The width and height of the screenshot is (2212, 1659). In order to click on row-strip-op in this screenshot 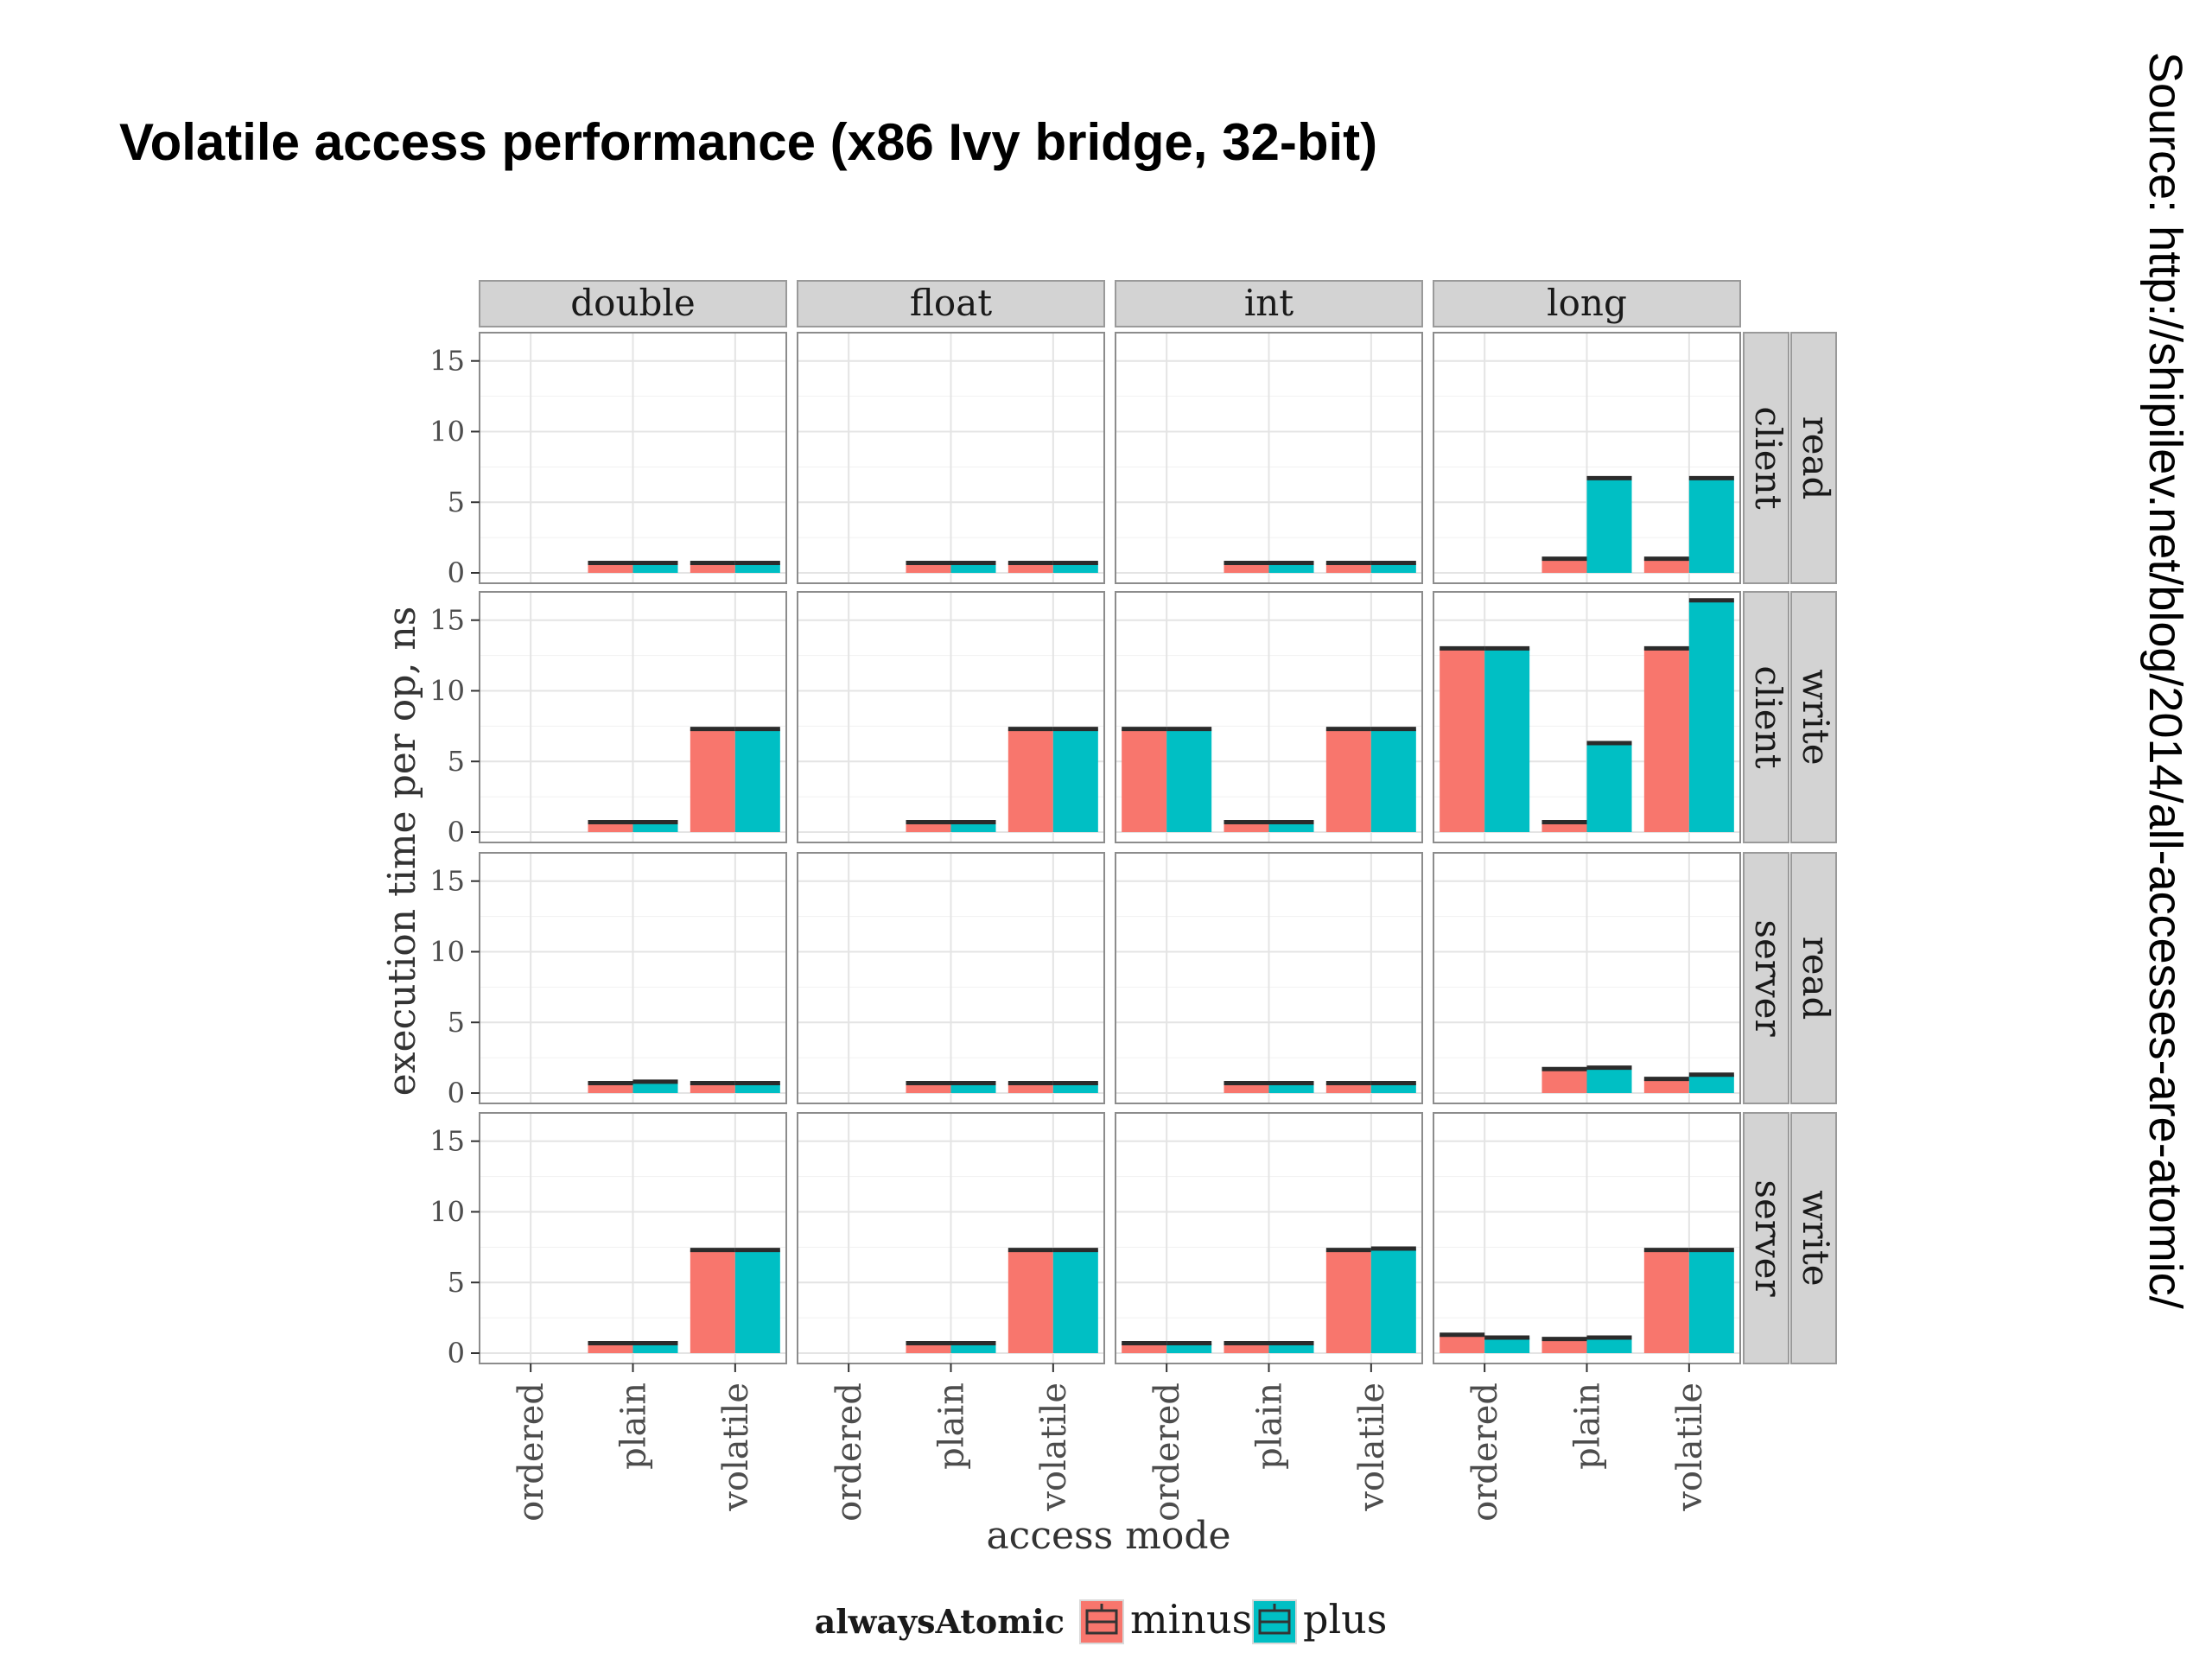, I will do `click(1813, 978)`.